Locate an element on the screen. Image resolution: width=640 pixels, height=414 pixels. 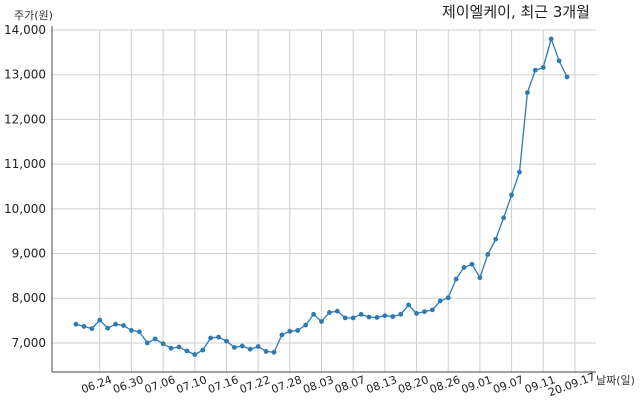
y-tick-label: 11,000 is located at coordinates (25, 164).